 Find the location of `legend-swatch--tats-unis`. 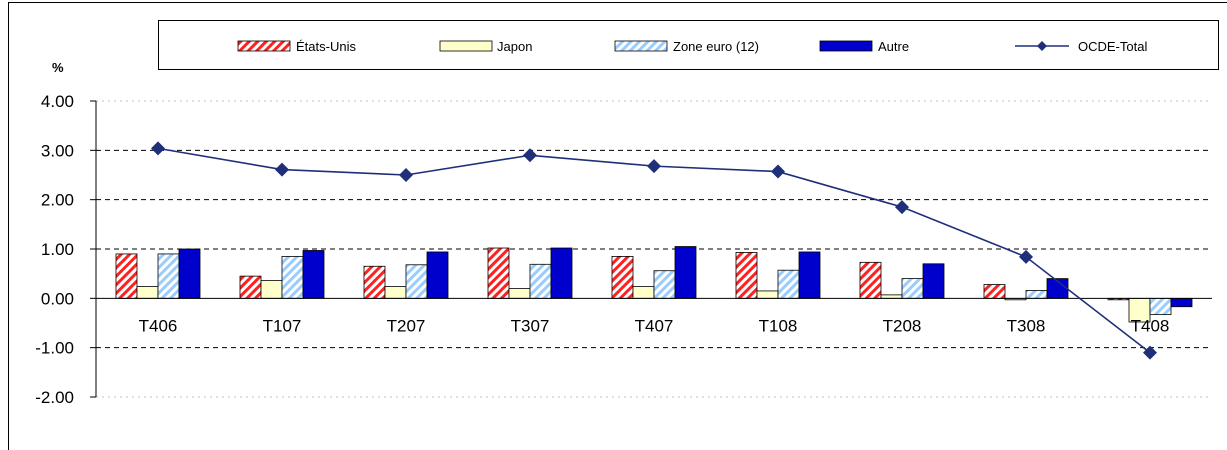

legend-swatch--tats-unis is located at coordinates (264, 46).